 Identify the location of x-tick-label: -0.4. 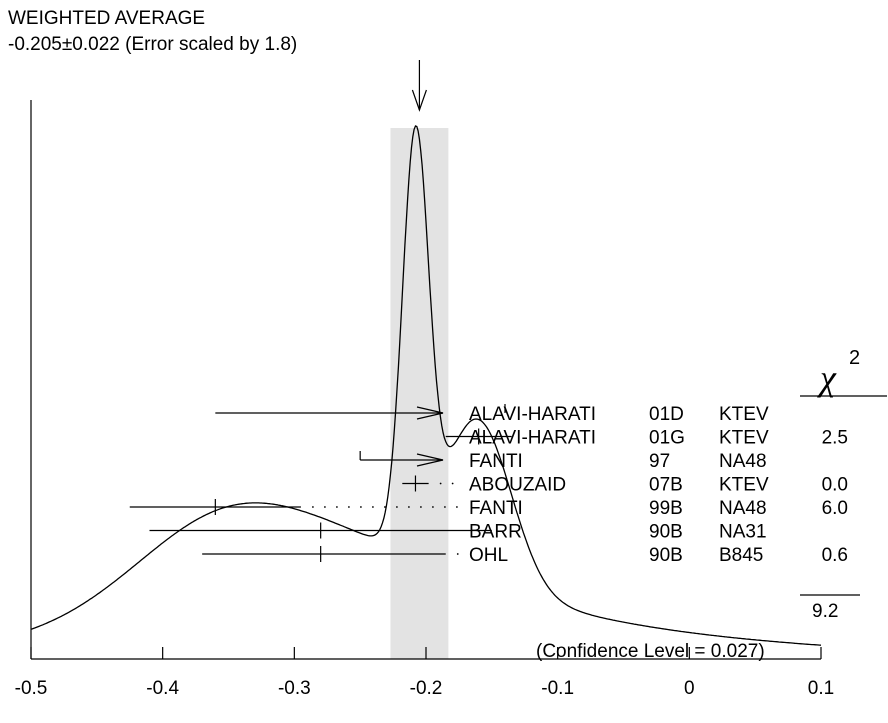
(162, 688).